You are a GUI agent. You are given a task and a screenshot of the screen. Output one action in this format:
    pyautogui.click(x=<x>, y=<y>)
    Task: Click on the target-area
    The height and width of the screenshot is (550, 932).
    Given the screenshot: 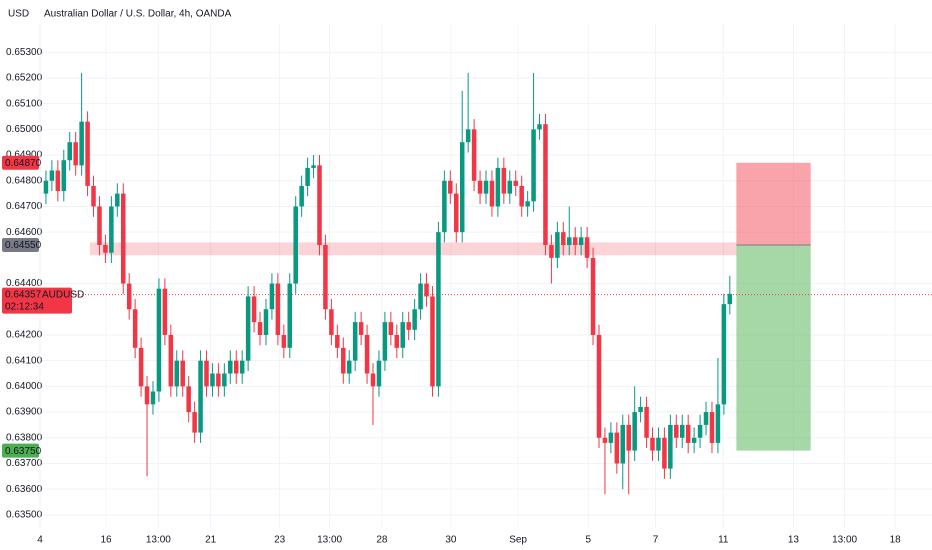 What is the action you would take?
    pyautogui.click(x=773, y=348)
    